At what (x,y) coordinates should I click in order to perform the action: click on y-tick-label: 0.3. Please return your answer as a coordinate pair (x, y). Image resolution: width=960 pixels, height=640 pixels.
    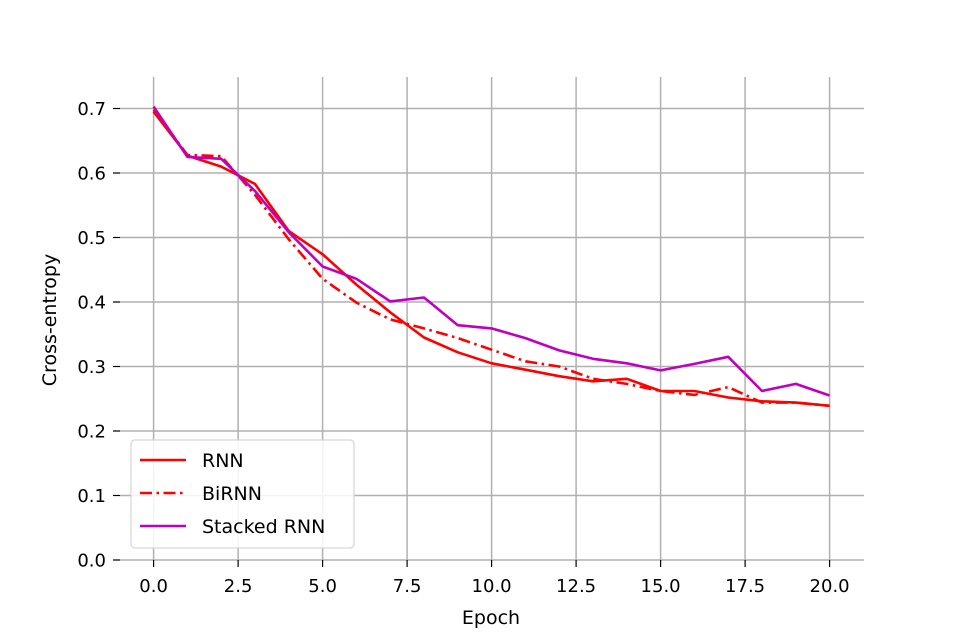
    Looking at the image, I should click on (91, 367).